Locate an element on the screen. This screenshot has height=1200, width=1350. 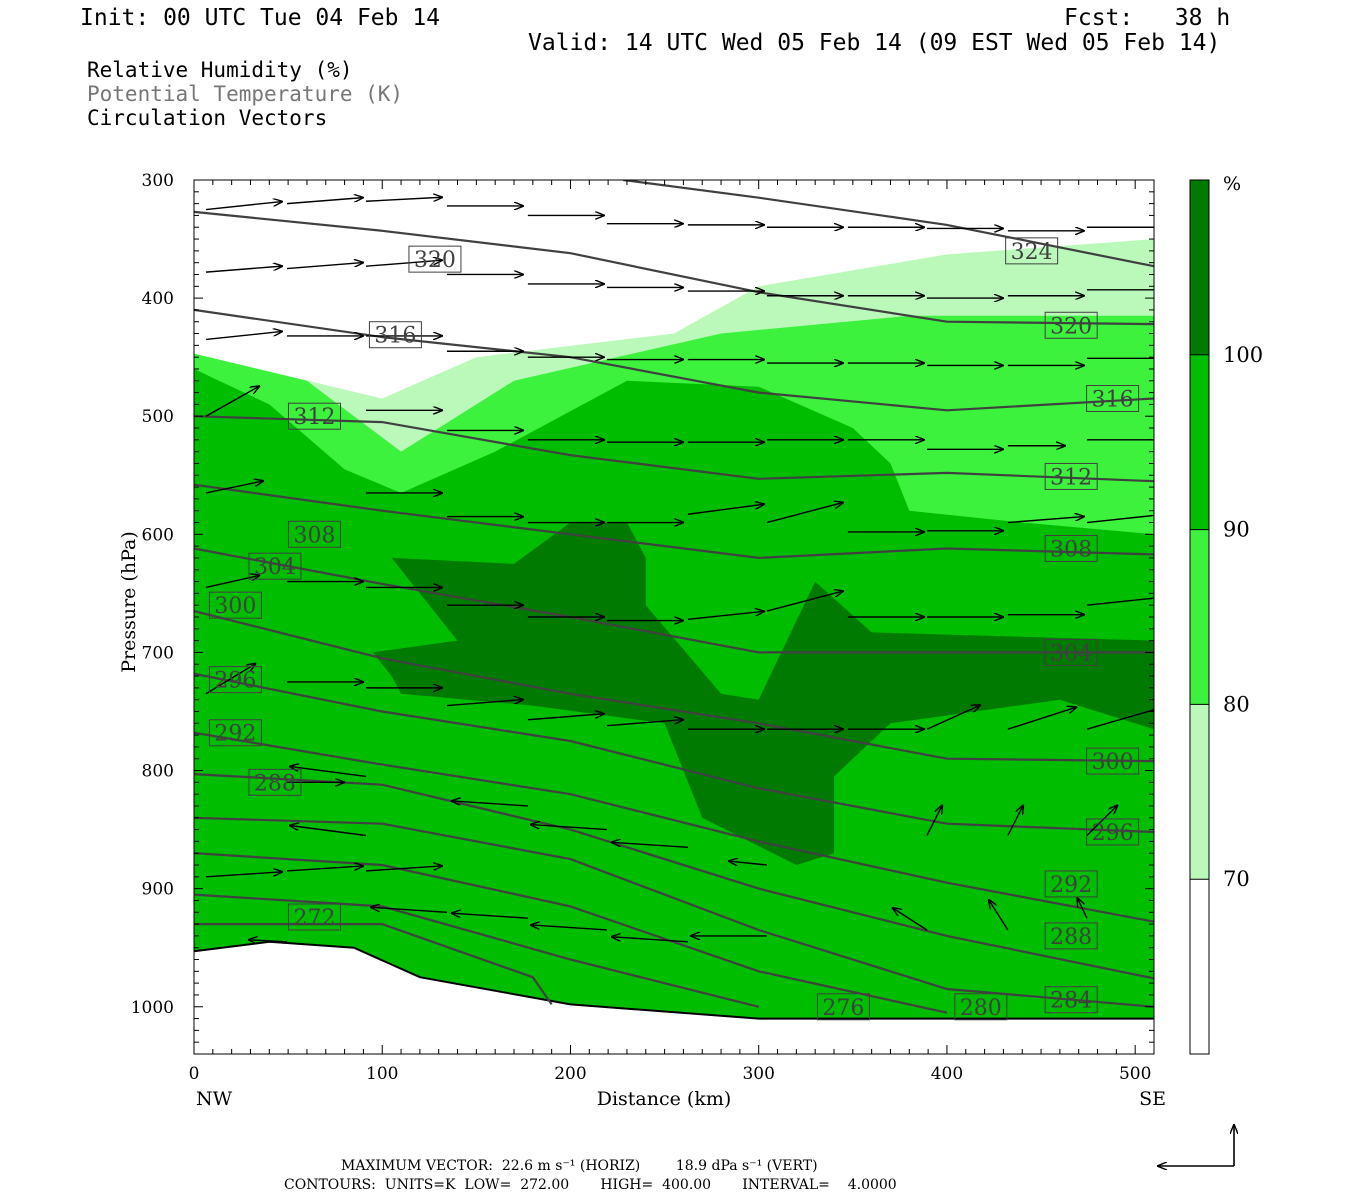
isentrope-label-text: 296 is located at coordinates (1113, 833).